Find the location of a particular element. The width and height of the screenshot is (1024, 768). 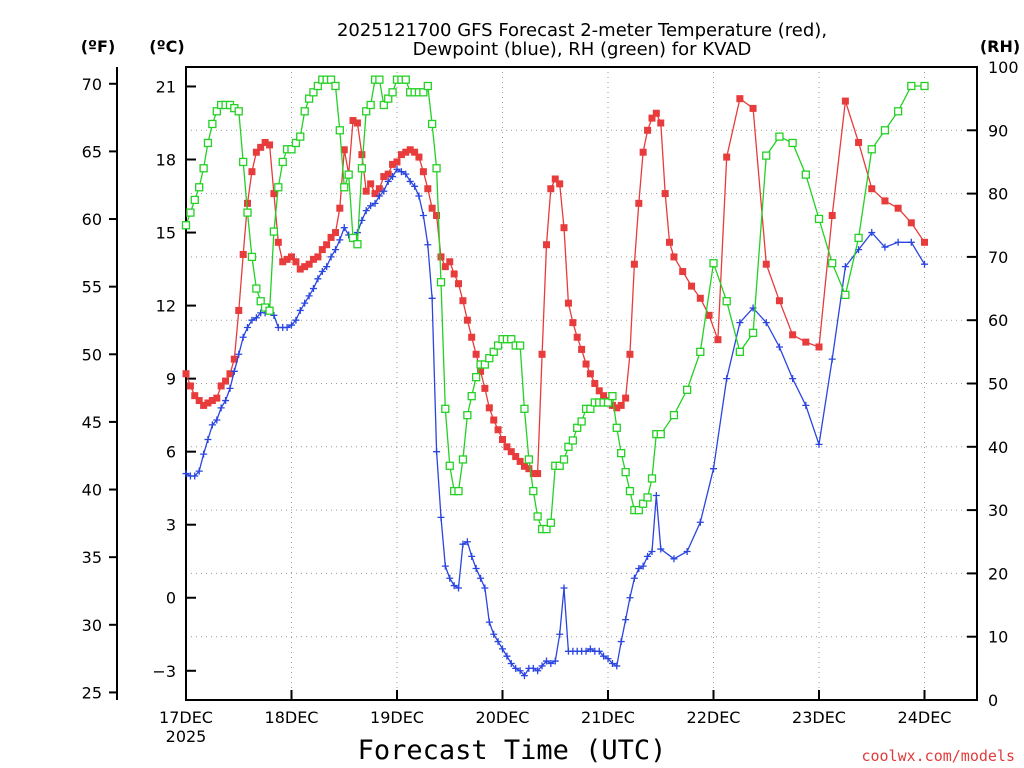

x-tick-label: 21DEC is located at coordinates (608, 717).